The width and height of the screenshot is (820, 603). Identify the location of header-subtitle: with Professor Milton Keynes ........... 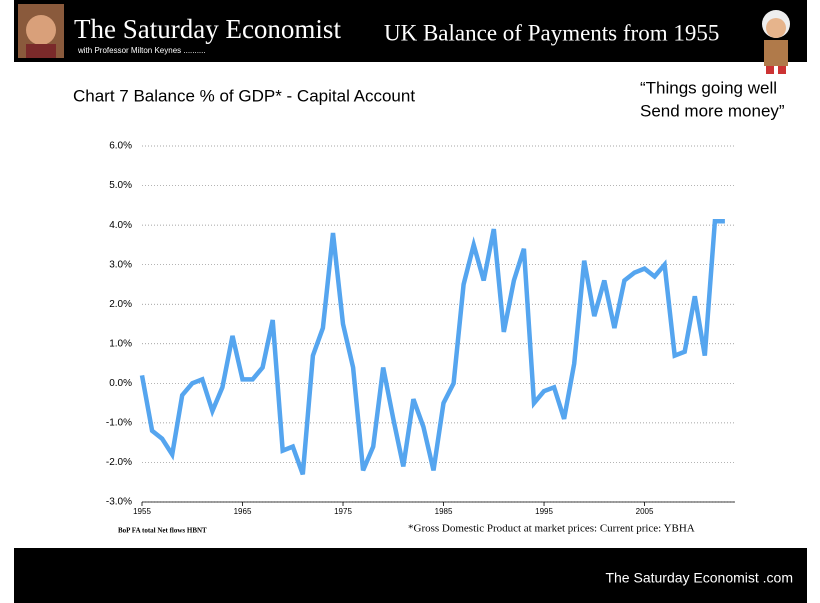
(141, 50).